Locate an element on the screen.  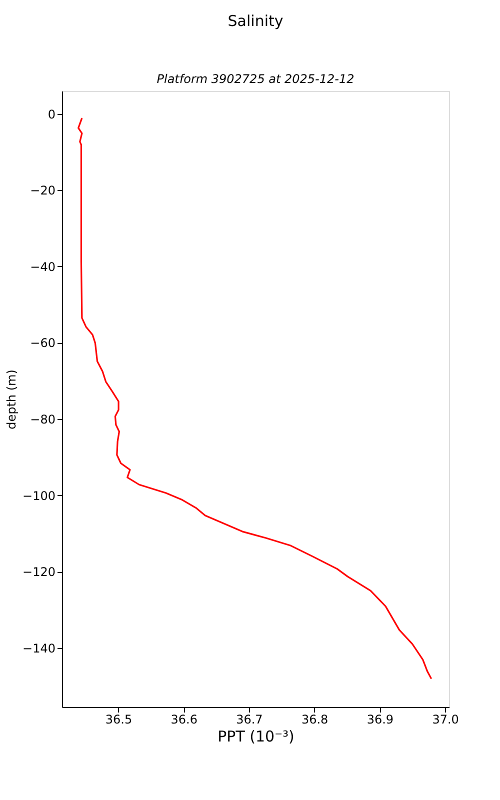
x-axis-title: PPT (10⁻³) is located at coordinates (256, 737).